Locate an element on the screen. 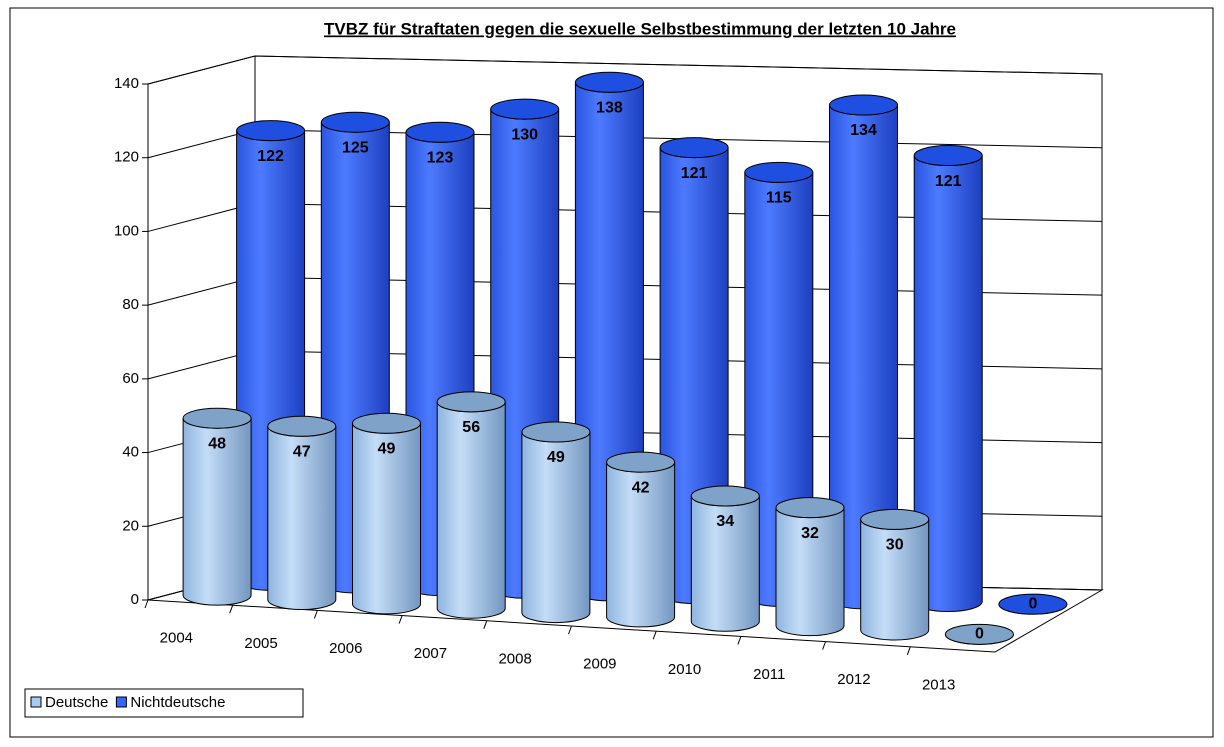 The width and height of the screenshot is (1224, 747). legend: Deutsche Nichtdeutsche is located at coordinates (164, 703).